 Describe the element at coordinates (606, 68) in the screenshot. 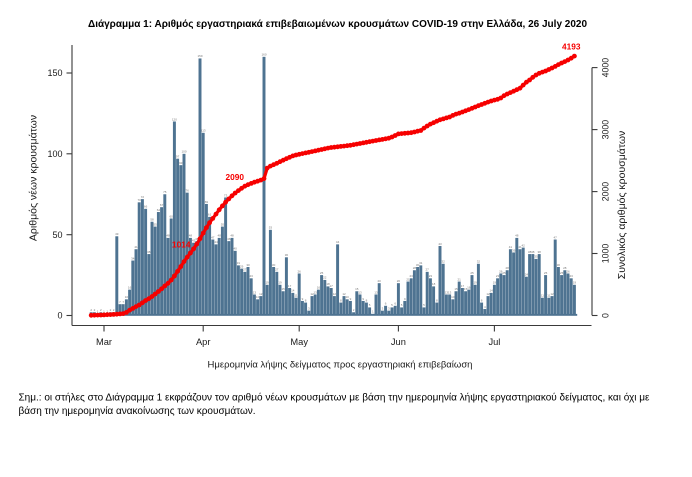

I see `svg-text: 4000` at that location.